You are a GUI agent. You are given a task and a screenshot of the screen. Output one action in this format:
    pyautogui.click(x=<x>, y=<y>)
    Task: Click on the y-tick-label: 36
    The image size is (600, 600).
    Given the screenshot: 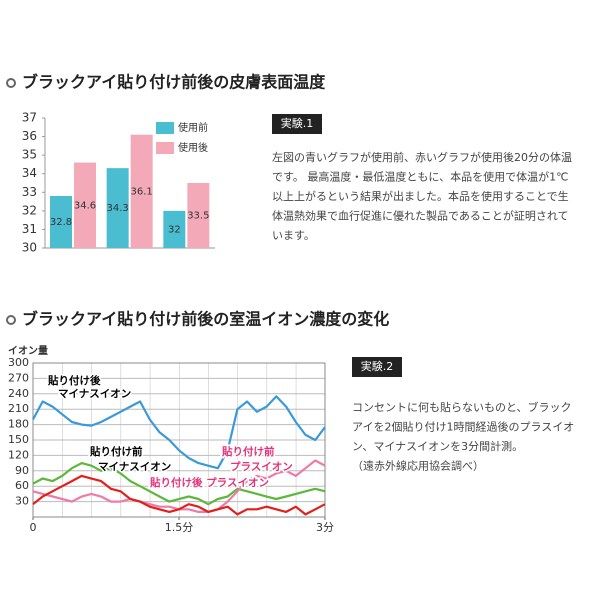 What is the action you would take?
    pyautogui.click(x=29, y=136)
    